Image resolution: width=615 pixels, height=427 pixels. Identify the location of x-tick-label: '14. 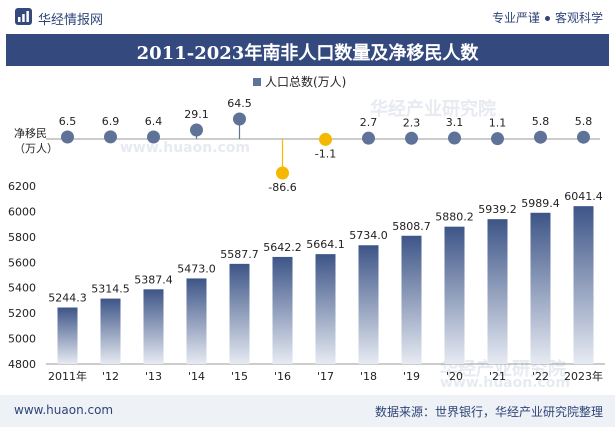
(196, 376).